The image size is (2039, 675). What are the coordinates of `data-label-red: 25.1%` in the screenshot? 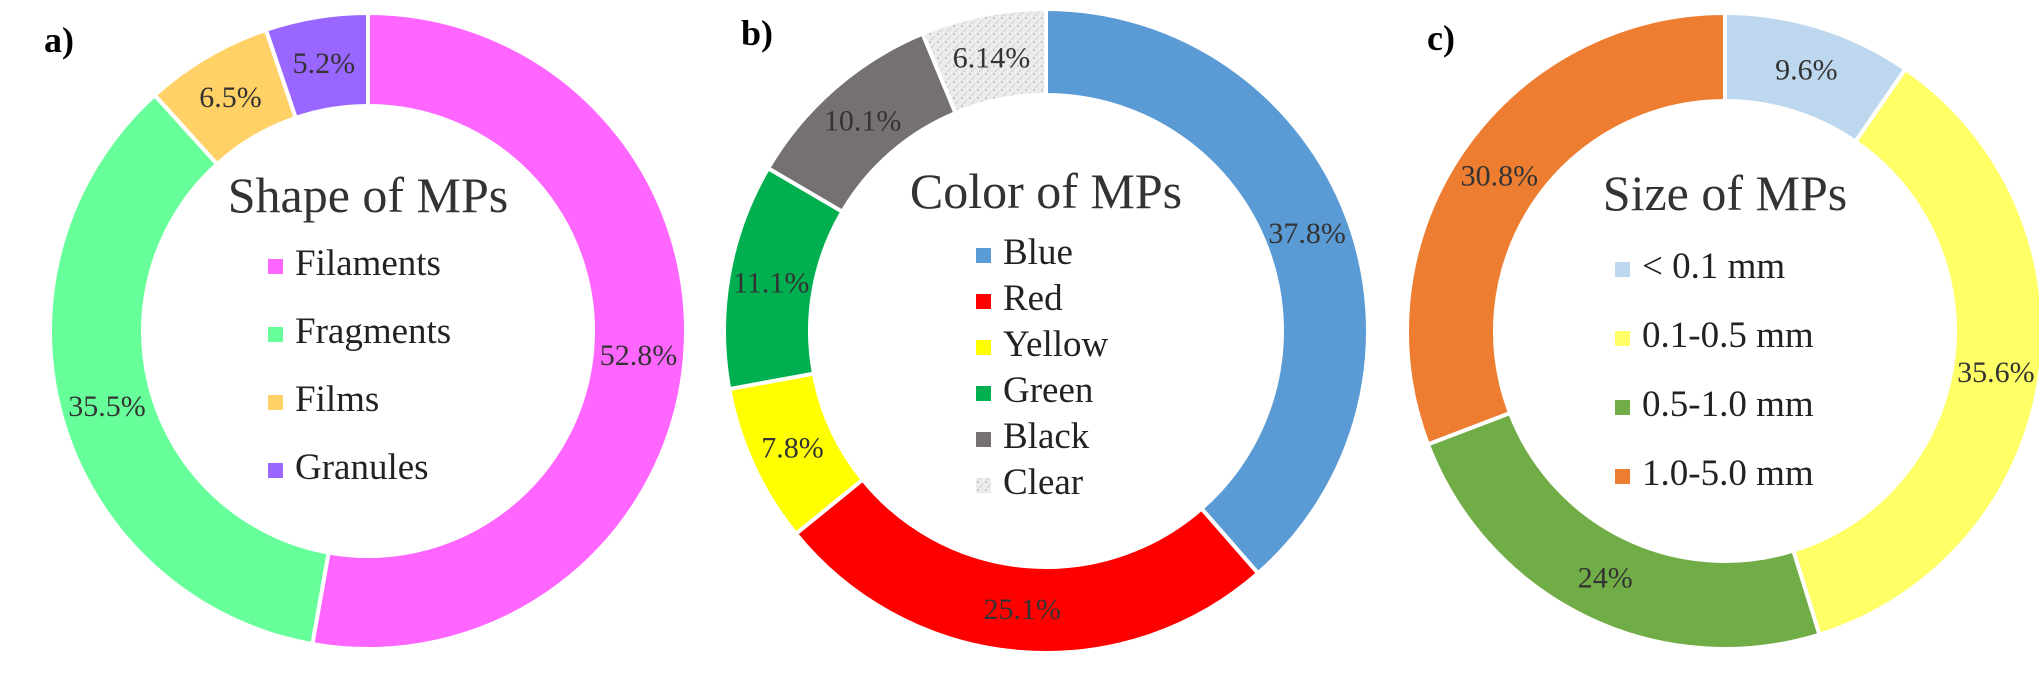 It's located at (1022, 609).